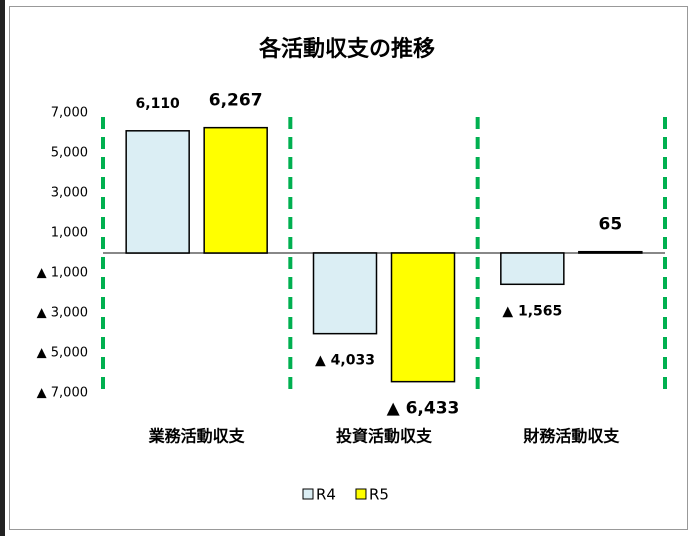 This screenshot has height=536, width=694. What do you see at coordinates (236, 101) in the screenshot?
I see `data-label: 6,267` at bounding box center [236, 101].